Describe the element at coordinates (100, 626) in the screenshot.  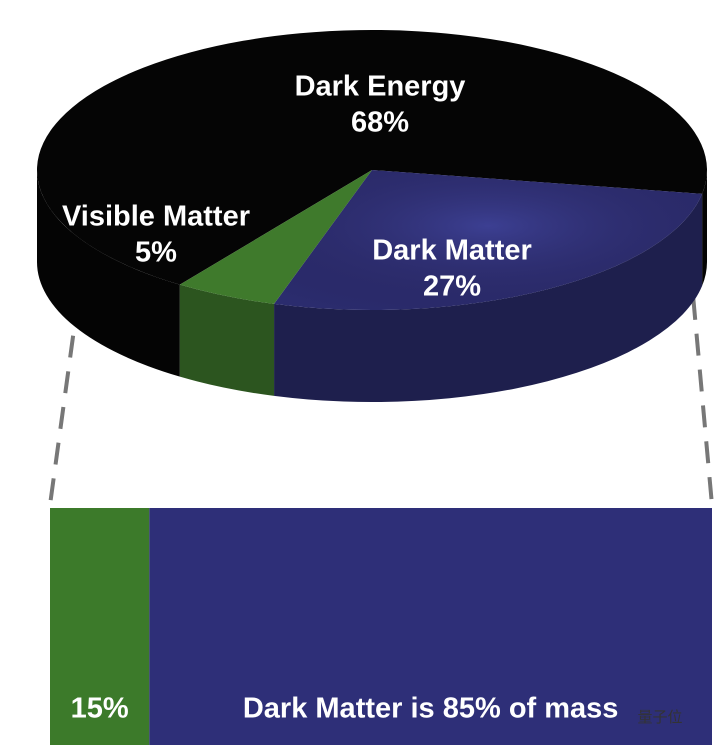
I see `bar-segment` at that location.